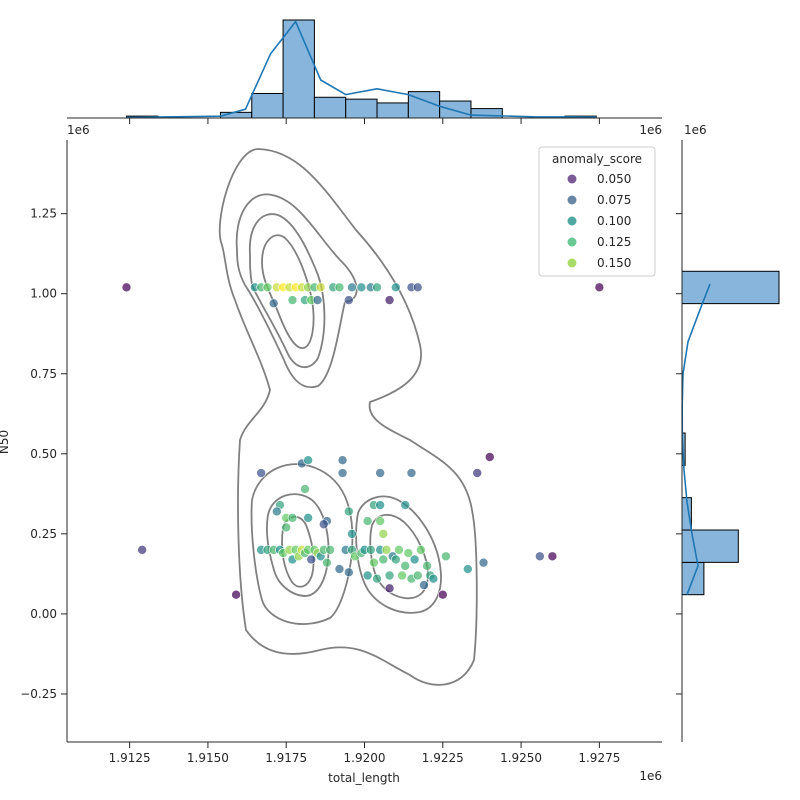 Image resolution: width=800 pixels, height=800 pixels. I want to click on x-axis-label: total_length, so click(364, 778).